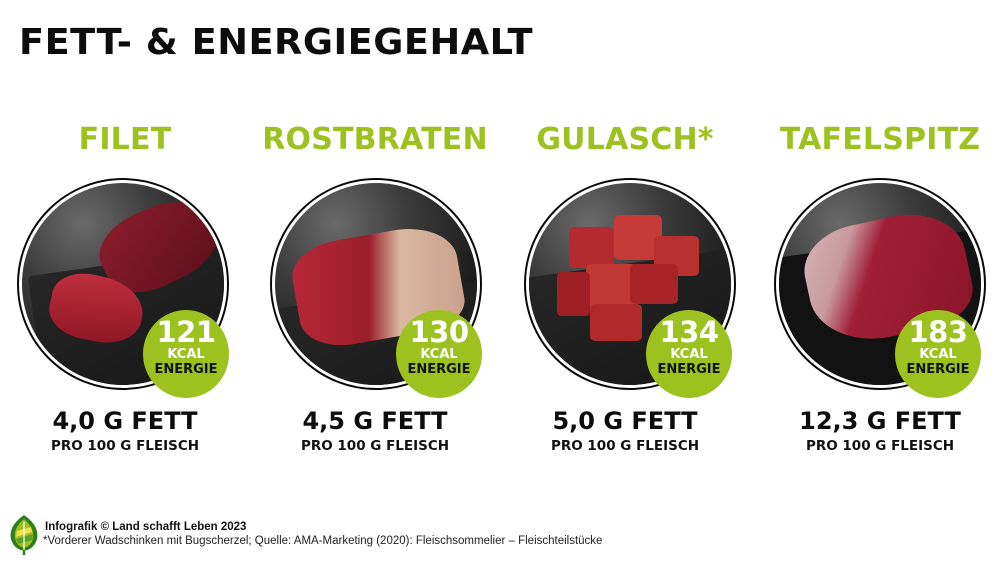 This screenshot has height=571, width=1000. What do you see at coordinates (146, 527) in the screenshot?
I see `credit-text: Infografik © Land schafft Leben 2023` at bounding box center [146, 527].